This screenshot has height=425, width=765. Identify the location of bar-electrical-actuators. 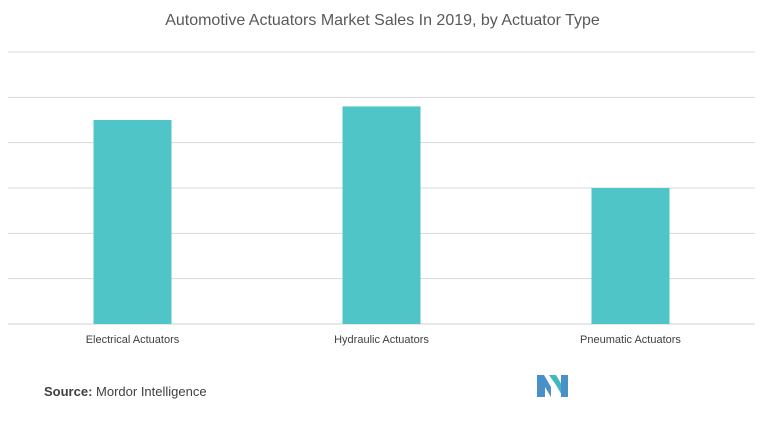
(132, 222).